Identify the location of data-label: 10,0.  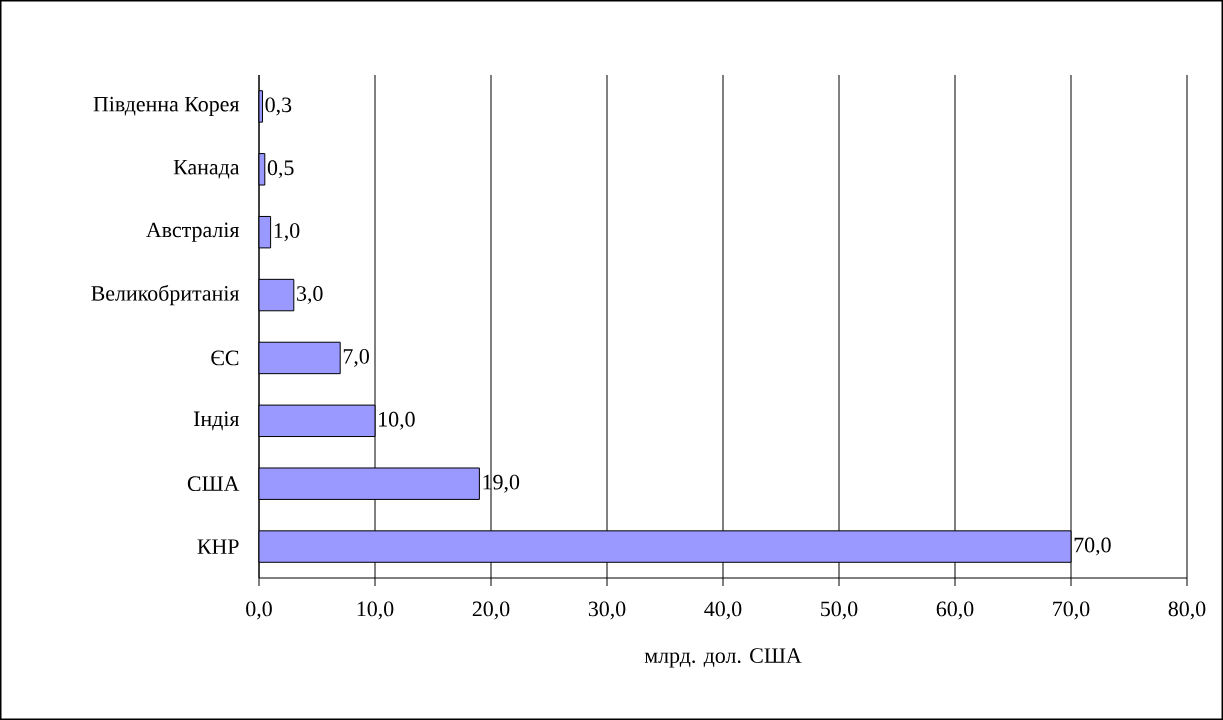
(397, 420).